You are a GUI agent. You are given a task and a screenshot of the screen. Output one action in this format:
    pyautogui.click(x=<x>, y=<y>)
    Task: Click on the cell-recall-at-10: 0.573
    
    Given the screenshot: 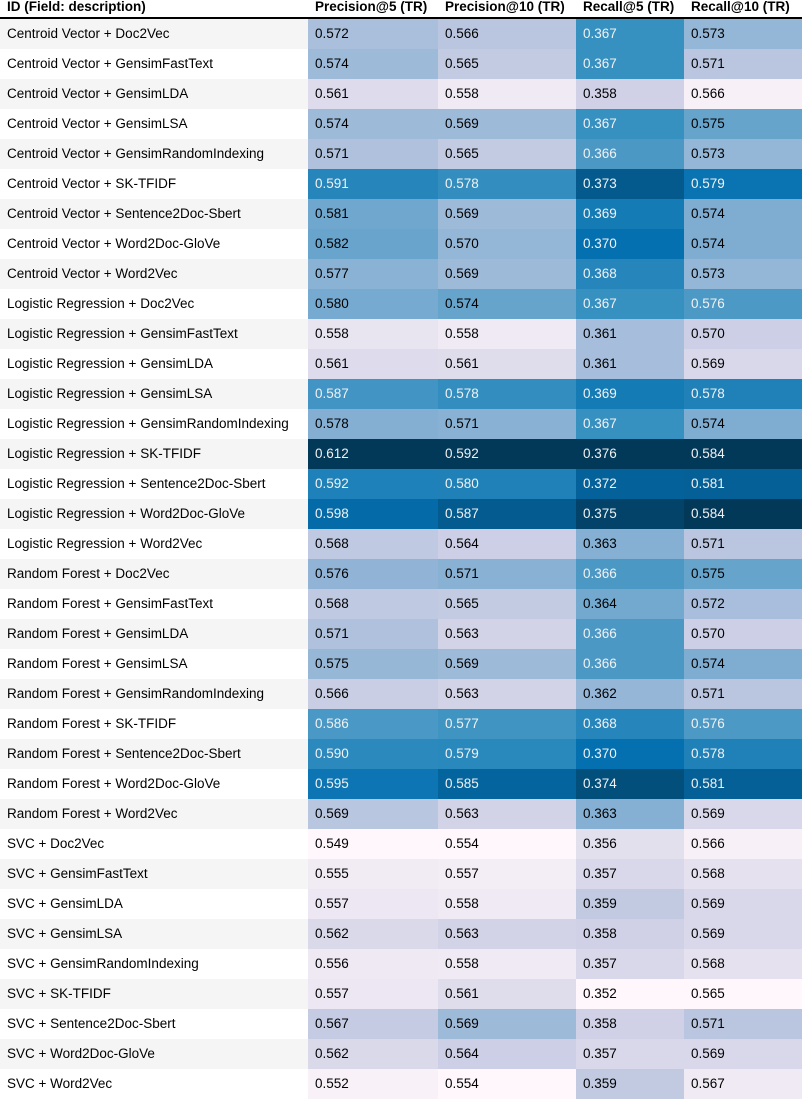 What is the action you would take?
    pyautogui.click(x=743, y=33)
    